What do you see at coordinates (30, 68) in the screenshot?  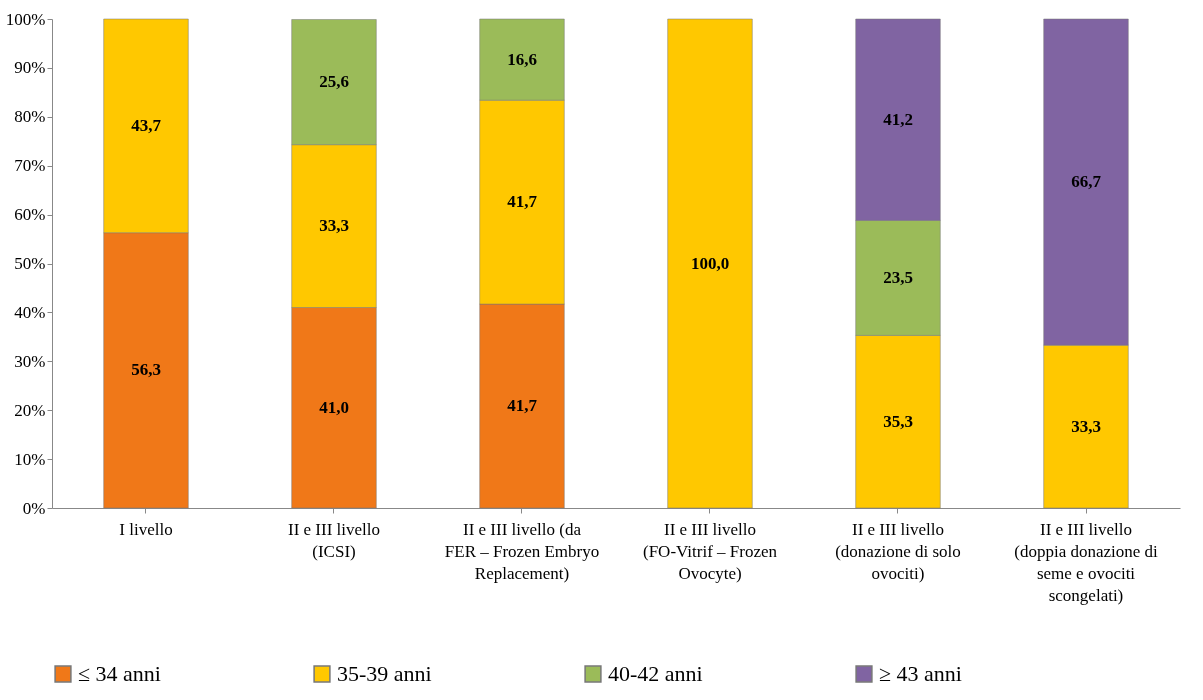 I see `y-tick-label: 90%` at bounding box center [30, 68].